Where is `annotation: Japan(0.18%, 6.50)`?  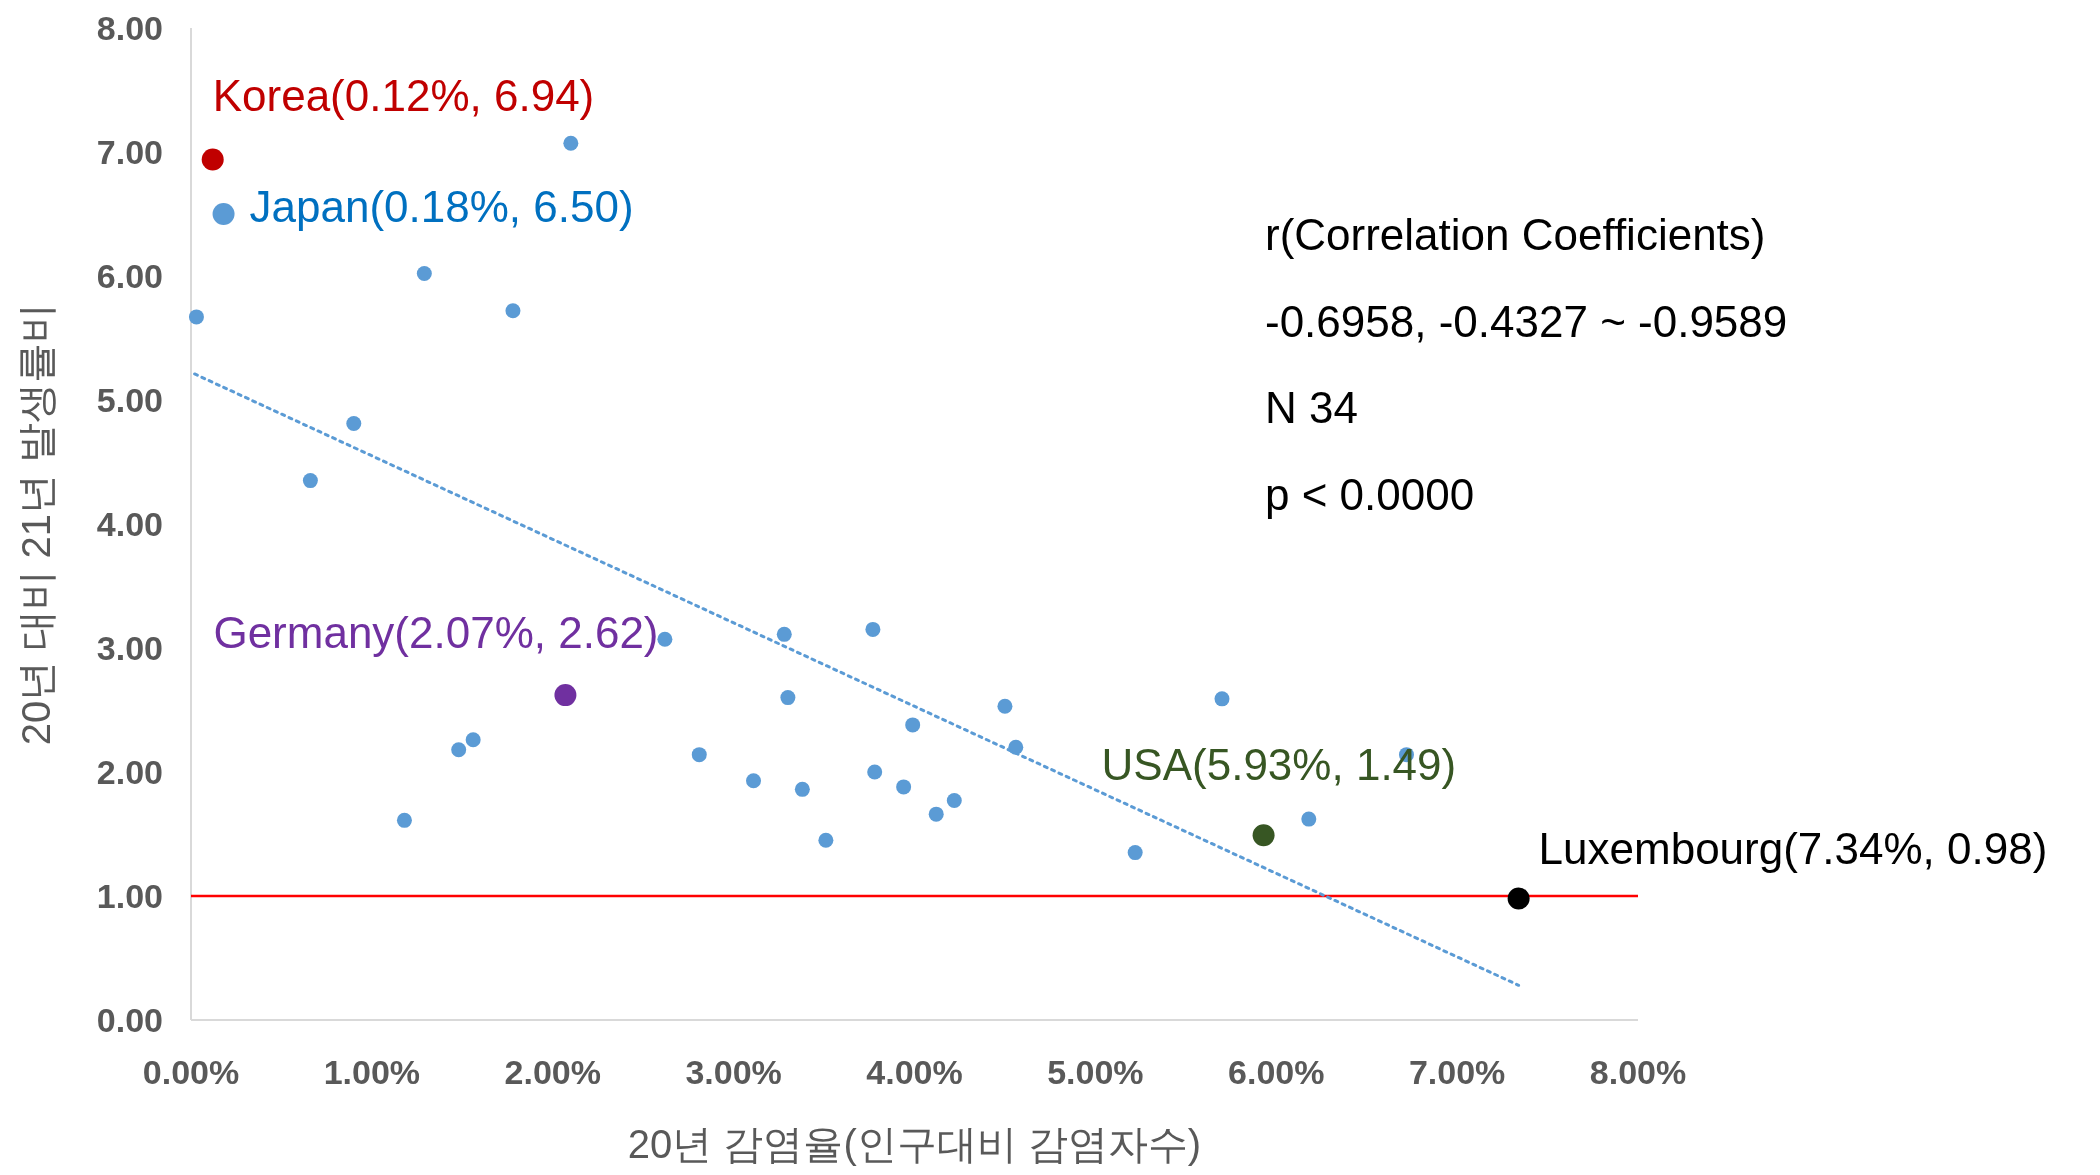
annotation: Japan(0.18%, 6.50) is located at coordinates (441, 206).